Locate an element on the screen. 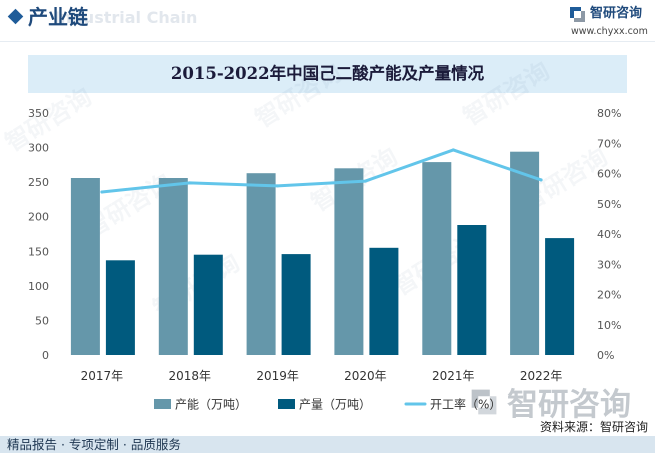 The height and width of the screenshot is (453, 655). y-right-tick-label: 70% is located at coordinates (609, 143).